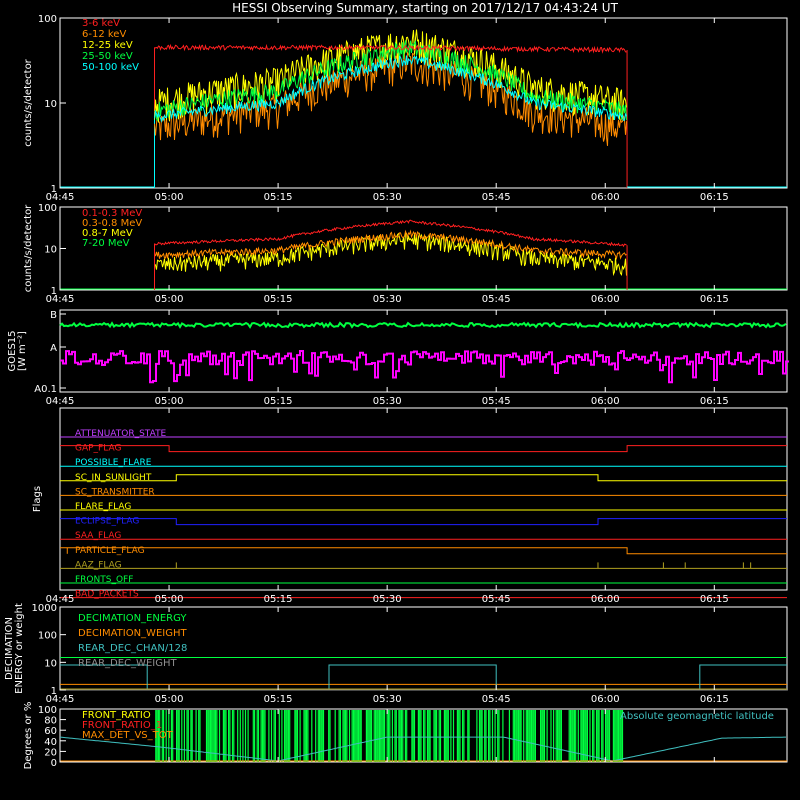  What do you see at coordinates (116, 715) in the screenshot?
I see `ratios-legend-item: FRONT_RATIO` at bounding box center [116, 715].